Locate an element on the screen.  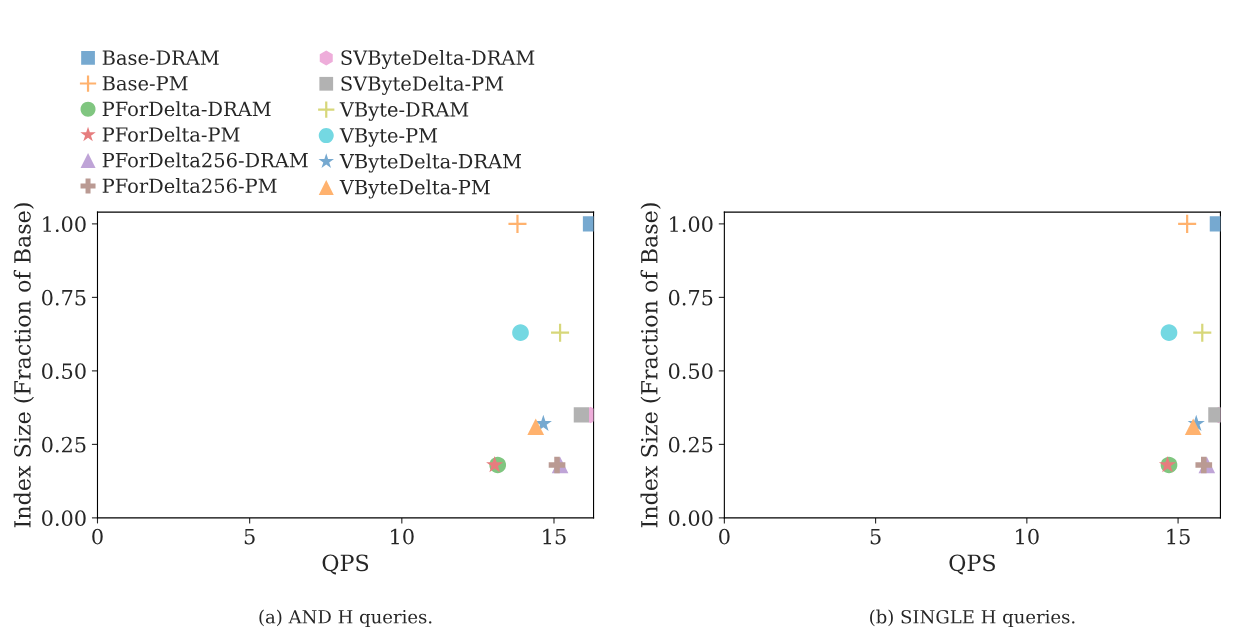
legend-label: SVByteDelta-DRAM is located at coordinates (438, 59).